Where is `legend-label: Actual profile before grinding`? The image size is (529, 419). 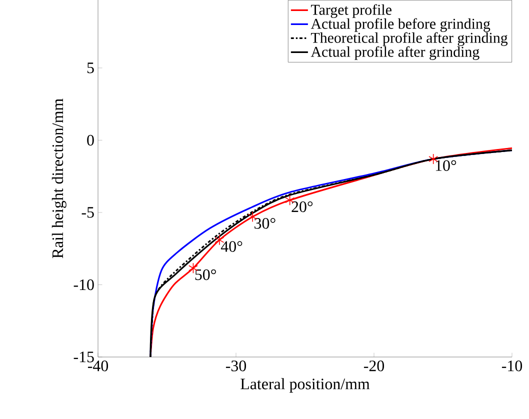 legend-label: Actual profile before grinding is located at coordinates (400, 25).